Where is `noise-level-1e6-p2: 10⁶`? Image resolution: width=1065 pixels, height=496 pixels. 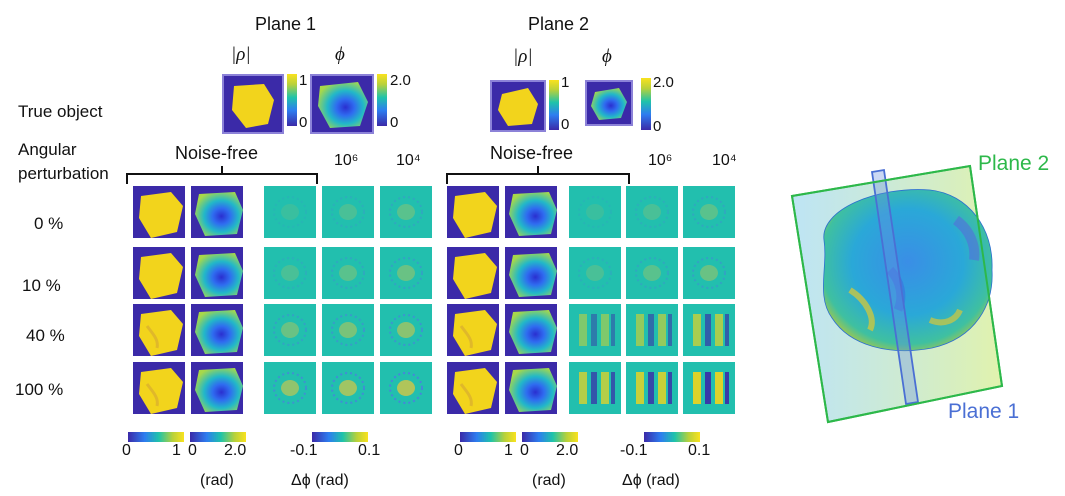
noise-level-1e6-p2: 10⁶ is located at coordinates (660, 160).